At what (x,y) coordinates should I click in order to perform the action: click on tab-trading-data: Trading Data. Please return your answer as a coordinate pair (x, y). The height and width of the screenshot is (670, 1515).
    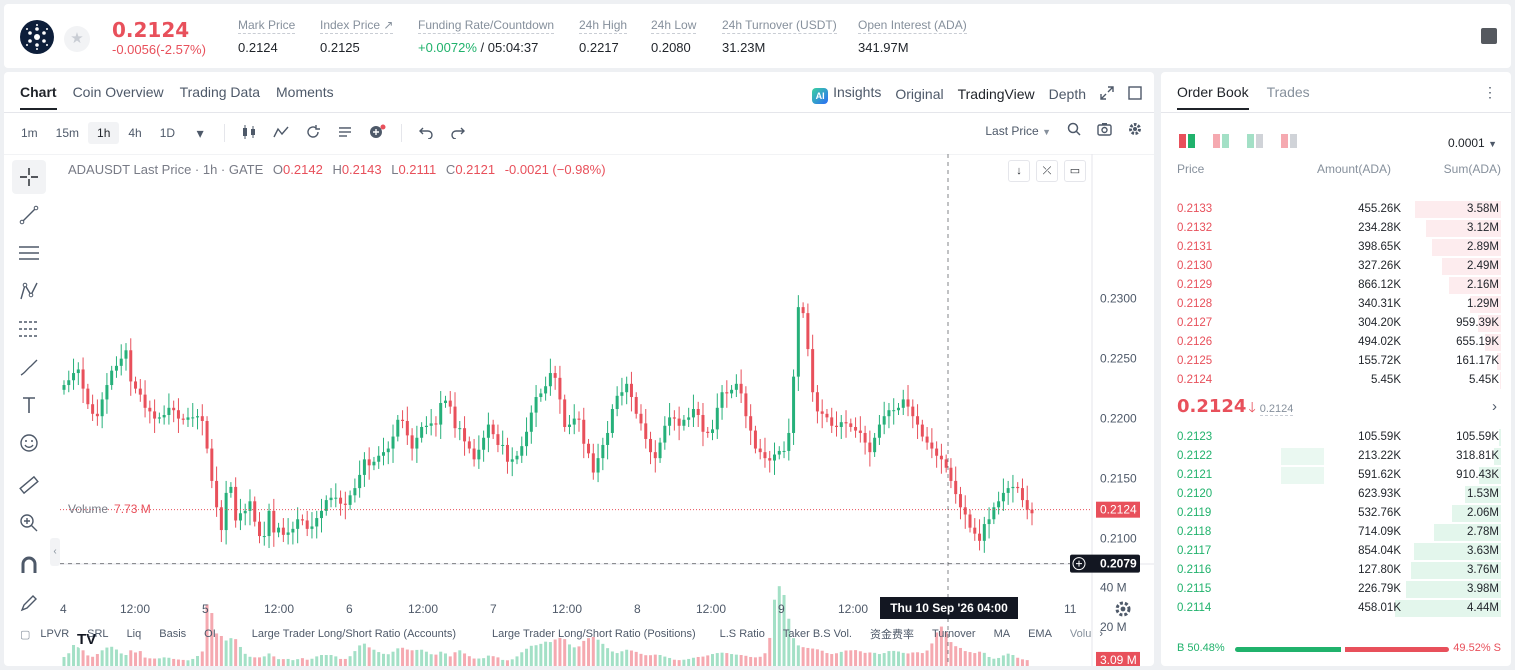
    Looking at the image, I should click on (220, 92).